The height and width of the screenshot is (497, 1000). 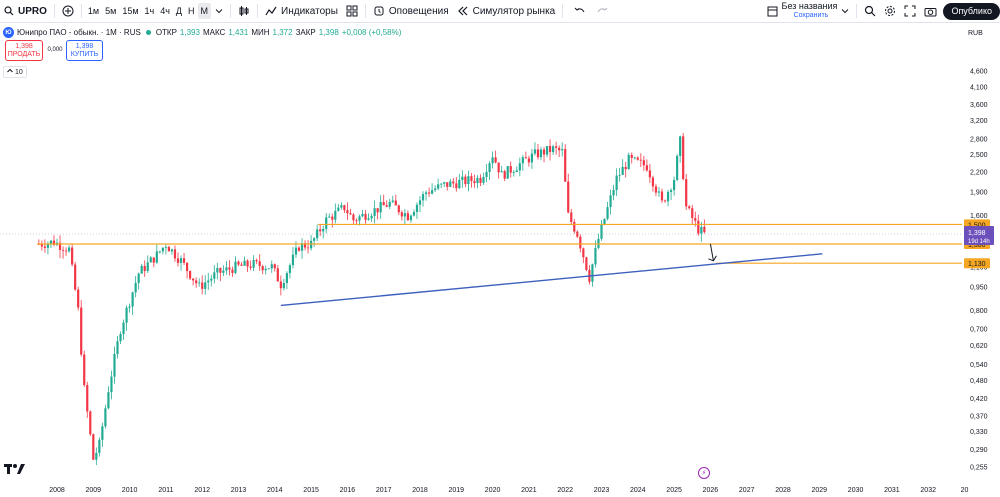 I want to click on sell-price: 1,398, so click(x=24, y=46).